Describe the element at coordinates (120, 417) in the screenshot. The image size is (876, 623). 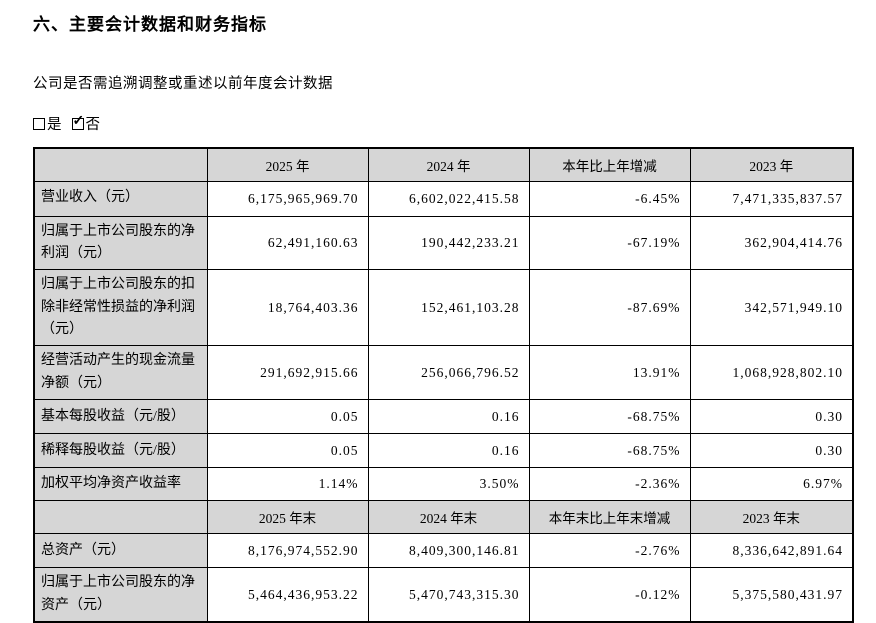
I see `row-label: 基本每股收益（元/股）` at that location.